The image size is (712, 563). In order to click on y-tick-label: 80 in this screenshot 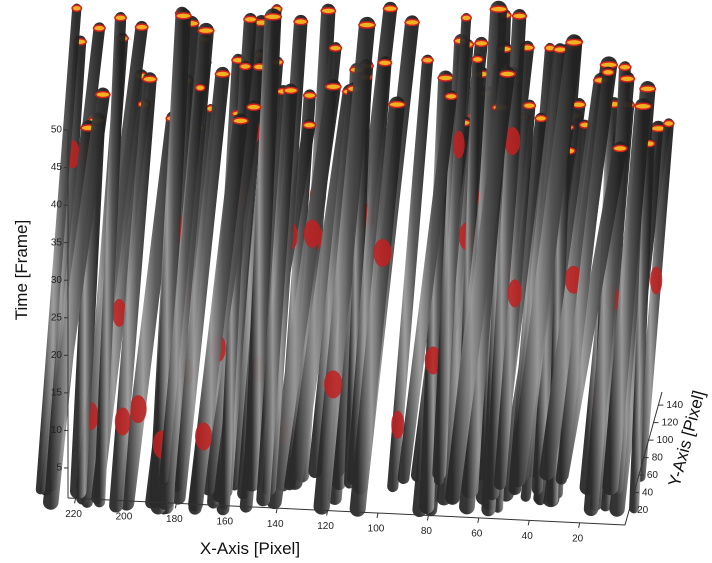, I will do `click(658, 457)`.